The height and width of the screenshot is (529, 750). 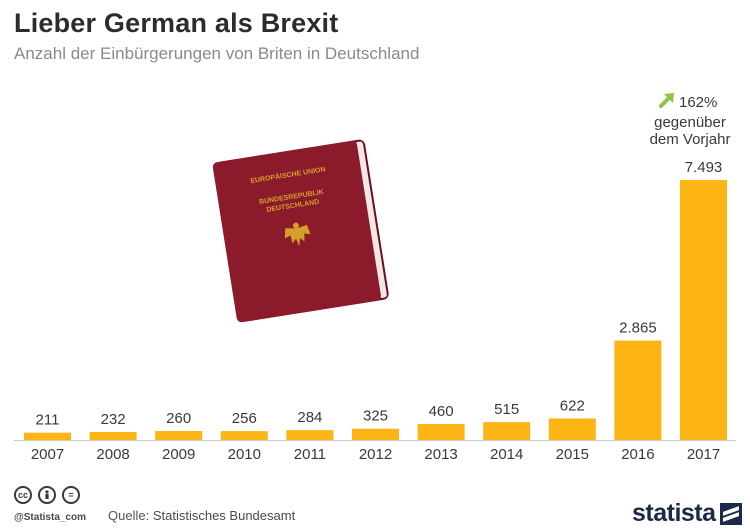 What do you see at coordinates (440, 454) in the screenshot?
I see `tick-label-2013: 2013` at bounding box center [440, 454].